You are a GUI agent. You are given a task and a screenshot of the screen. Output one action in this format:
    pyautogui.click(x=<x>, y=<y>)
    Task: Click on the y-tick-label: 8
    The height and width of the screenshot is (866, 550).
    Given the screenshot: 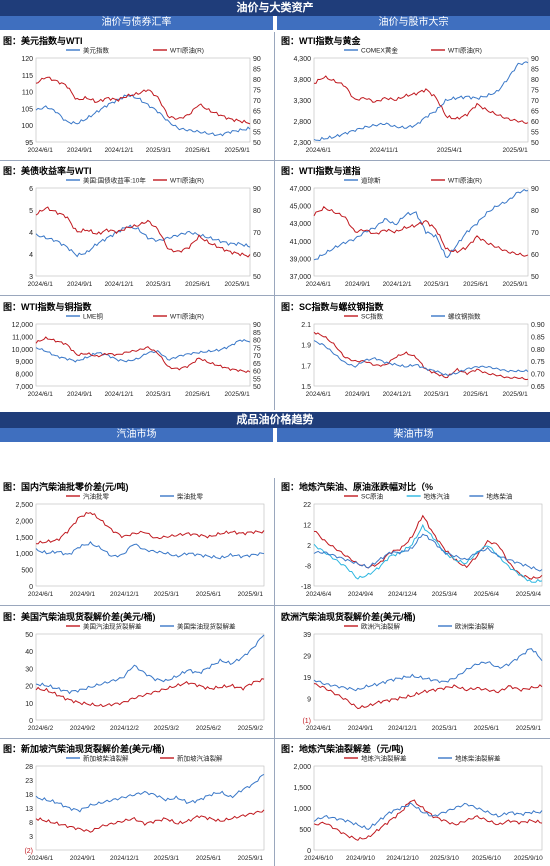 What is the action you would take?
    pyautogui.click(x=31, y=823)
    